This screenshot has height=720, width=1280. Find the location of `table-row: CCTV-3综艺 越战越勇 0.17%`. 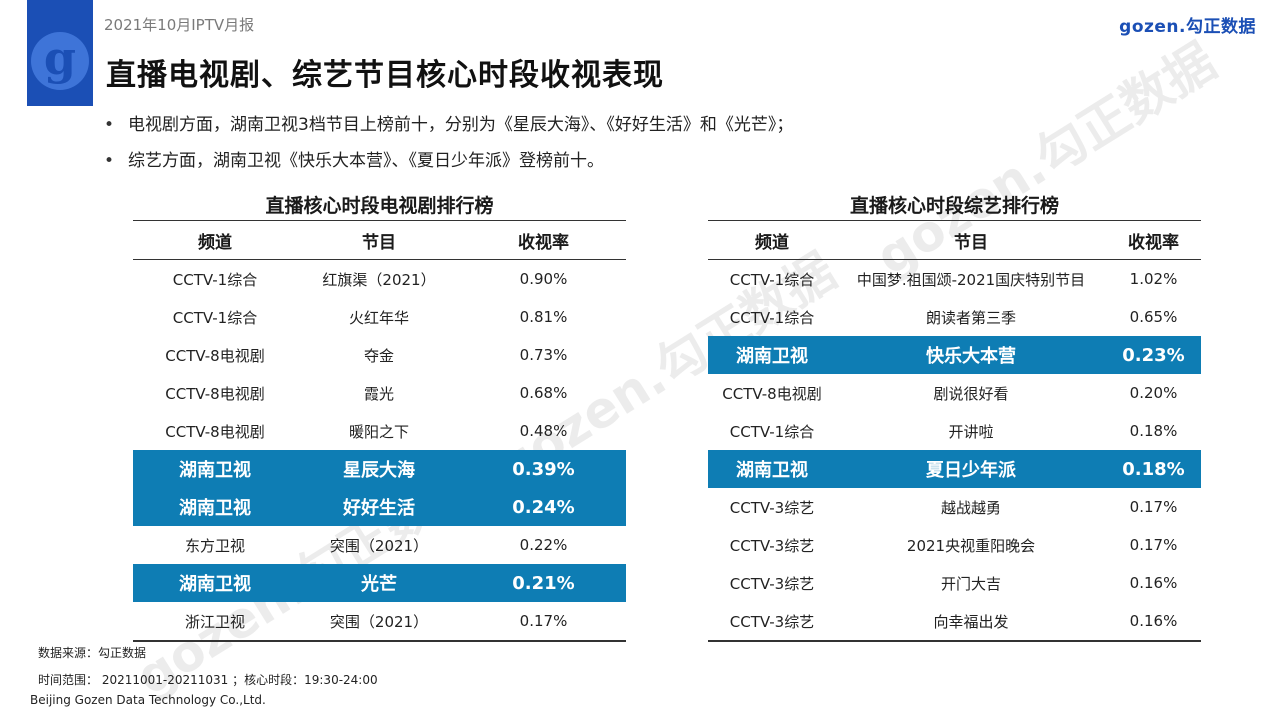

table-row: CCTV-3综艺 越战越勇 0.17% is located at coordinates (954, 507).